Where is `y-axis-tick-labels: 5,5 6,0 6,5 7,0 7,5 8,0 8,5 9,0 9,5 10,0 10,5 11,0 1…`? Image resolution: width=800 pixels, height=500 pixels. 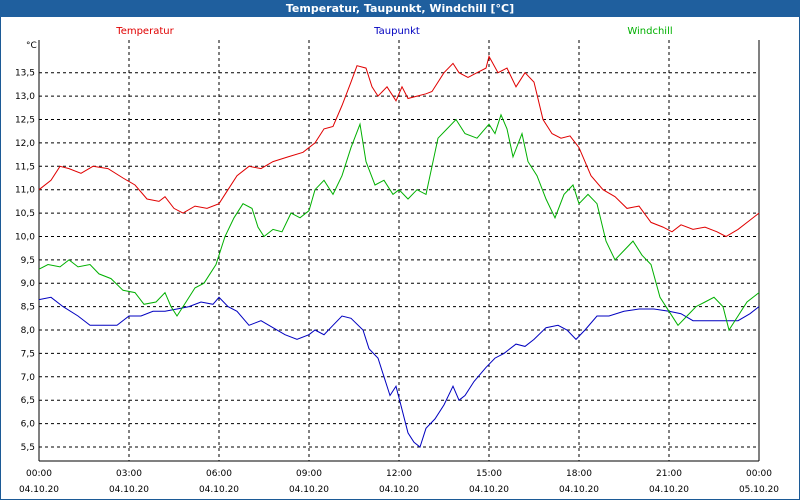
y-axis-tick-labels: 5,5 6,0 6,5 7,0 7,5 8,0 8,5 9,0 9,5 10,0 10,5 11,0 1… is located at coordinates (25, 261).